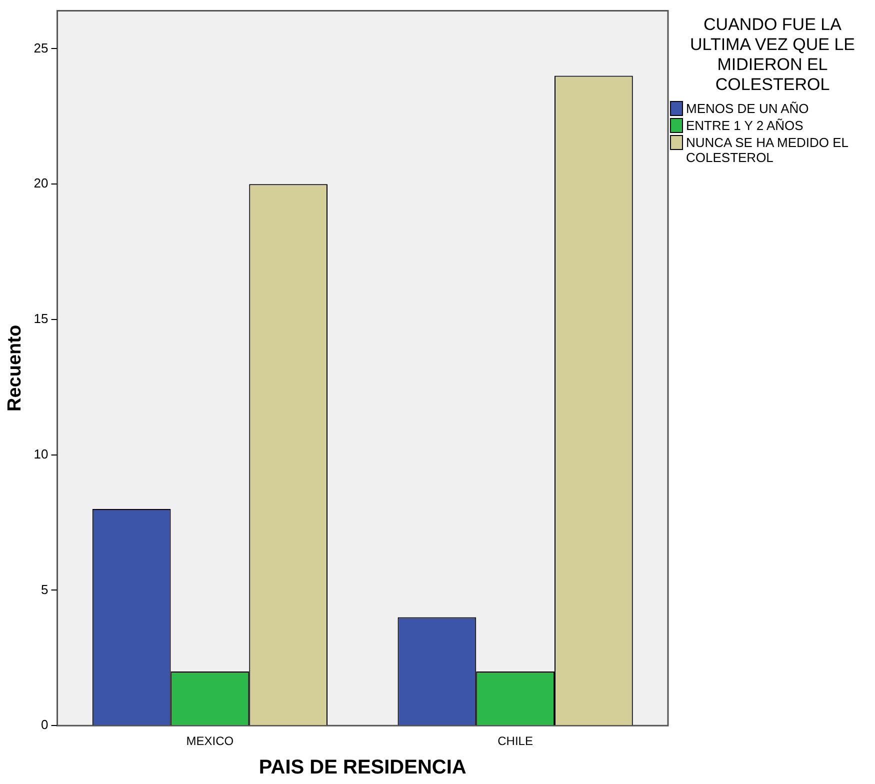  What do you see at coordinates (745, 125) in the screenshot?
I see `legend-label: ENTRE 1 Y 2 AÑOS` at bounding box center [745, 125].